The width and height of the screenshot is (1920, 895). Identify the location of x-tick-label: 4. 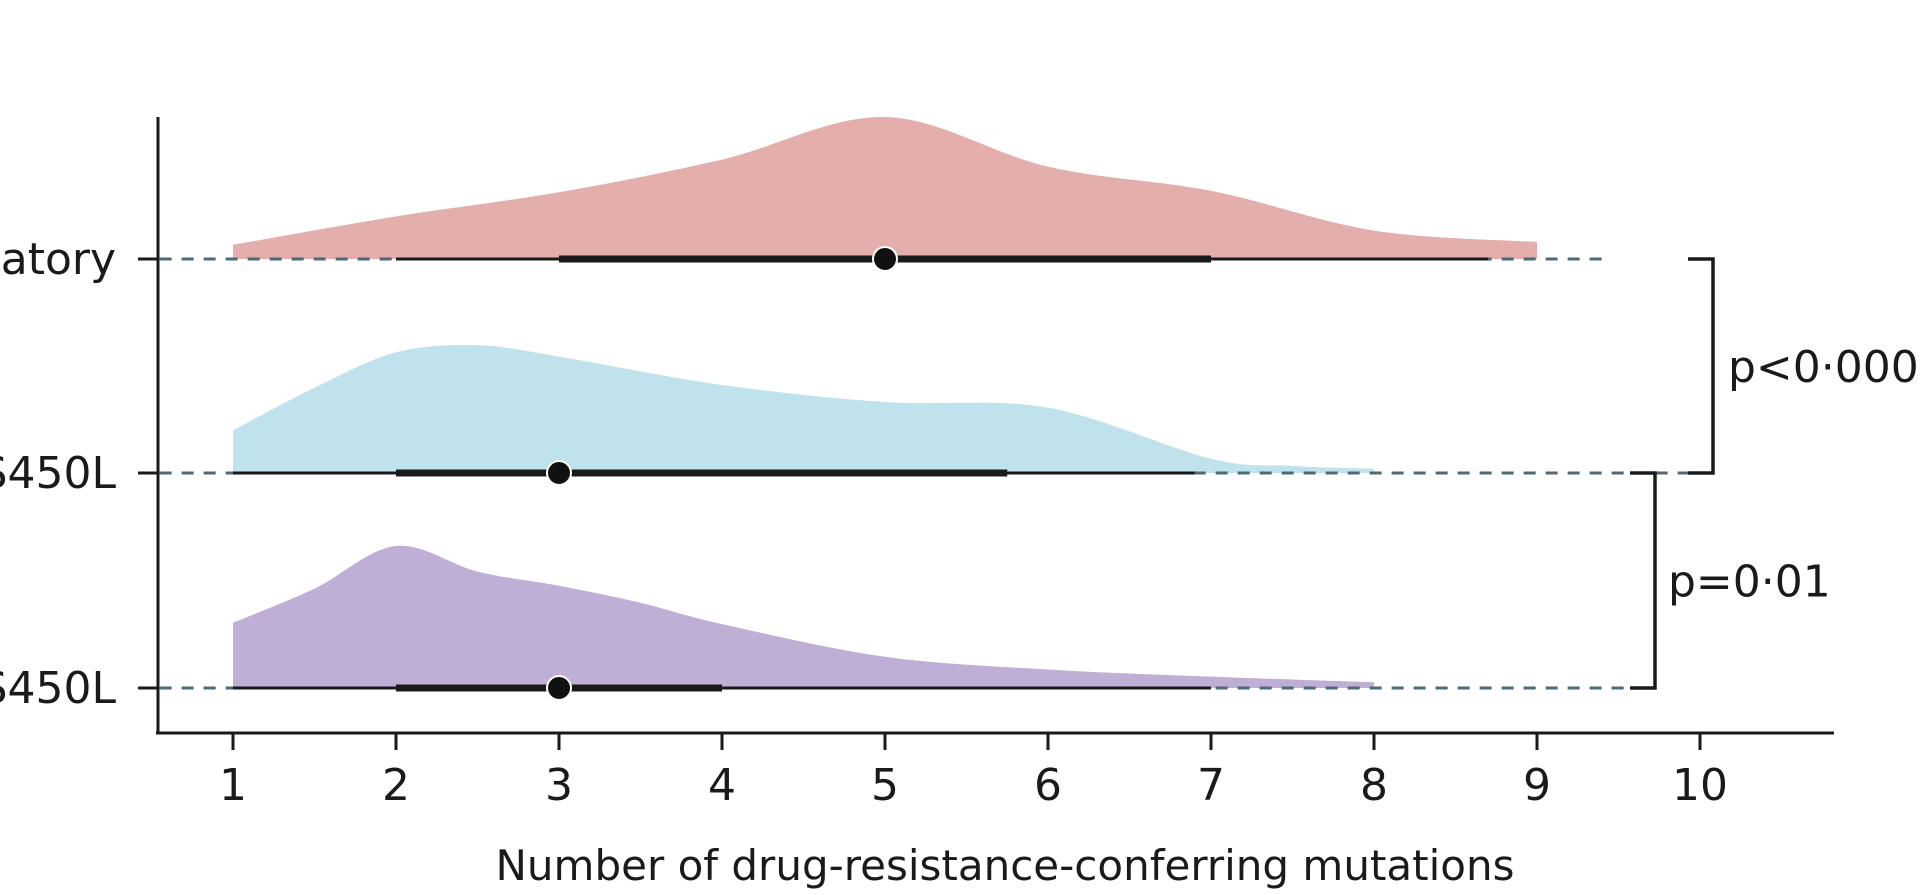
(722, 785).